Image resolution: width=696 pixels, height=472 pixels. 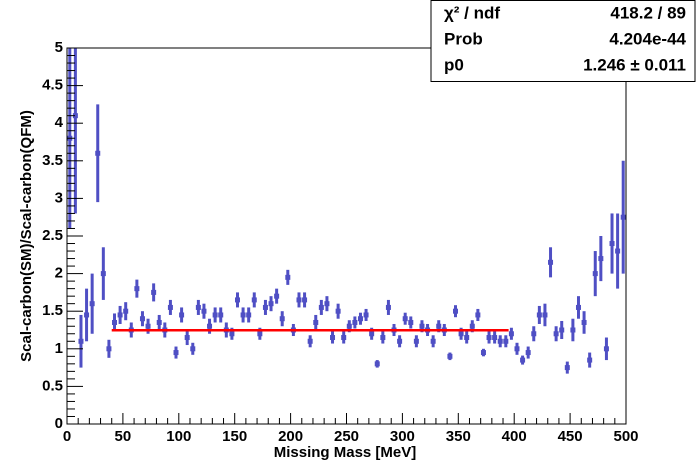 I want to click on y-tick-label: 4.5, so click(x=52, y=85).